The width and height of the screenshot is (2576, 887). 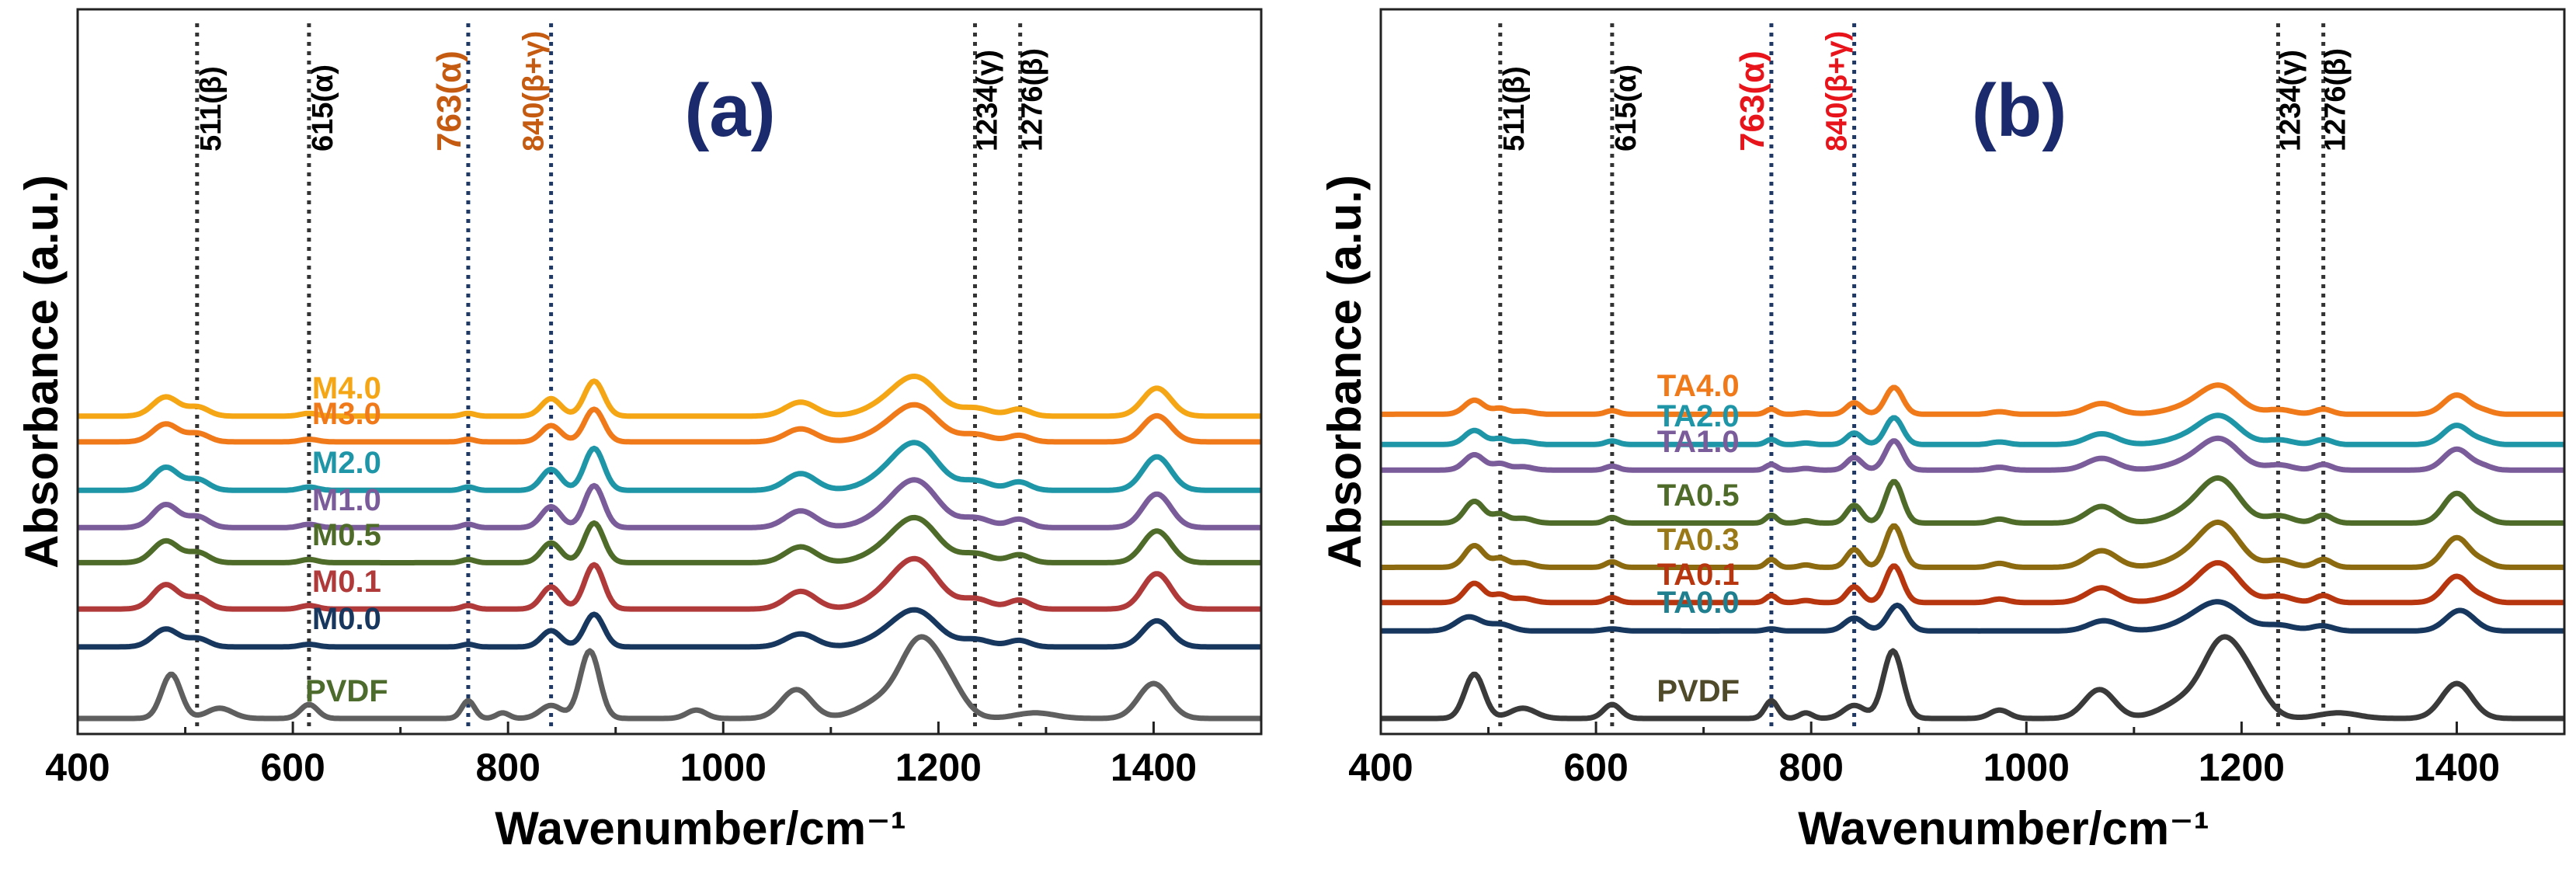 I want to click on series-label: TA2.0, so click(x=1698, y=416).